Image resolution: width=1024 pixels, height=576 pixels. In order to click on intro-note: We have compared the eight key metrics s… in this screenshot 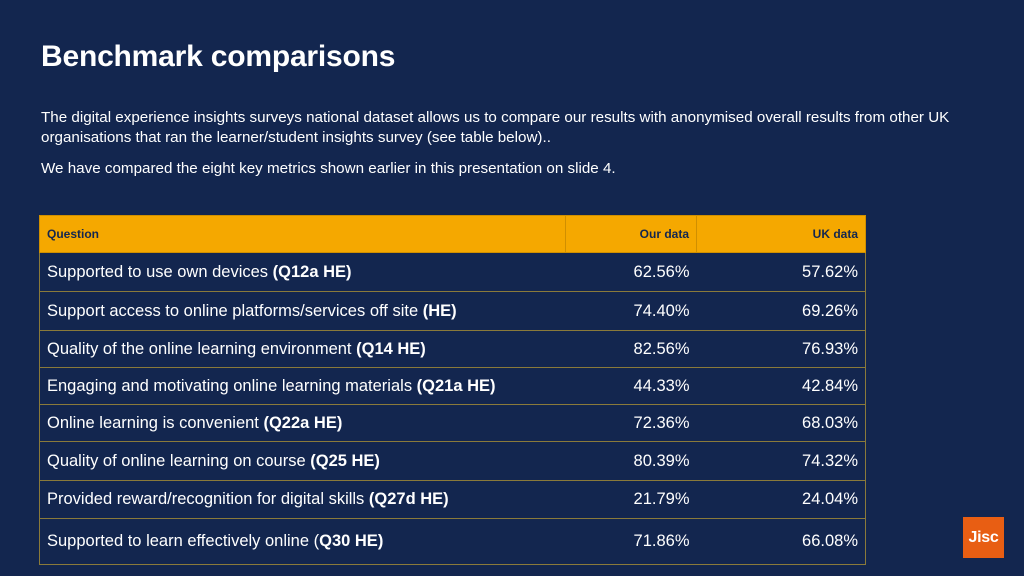, I will do `click(328, 168)`.